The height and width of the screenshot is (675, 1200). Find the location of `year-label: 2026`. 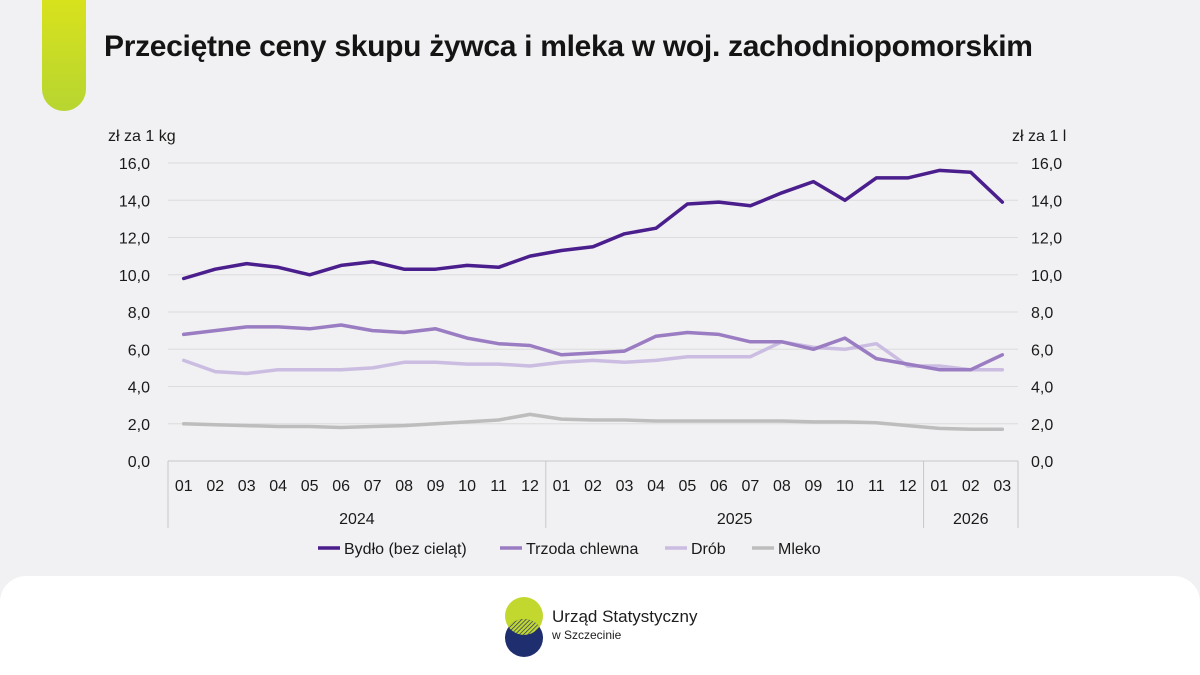

year-label: 2026 is located at coordinates (971, 519).